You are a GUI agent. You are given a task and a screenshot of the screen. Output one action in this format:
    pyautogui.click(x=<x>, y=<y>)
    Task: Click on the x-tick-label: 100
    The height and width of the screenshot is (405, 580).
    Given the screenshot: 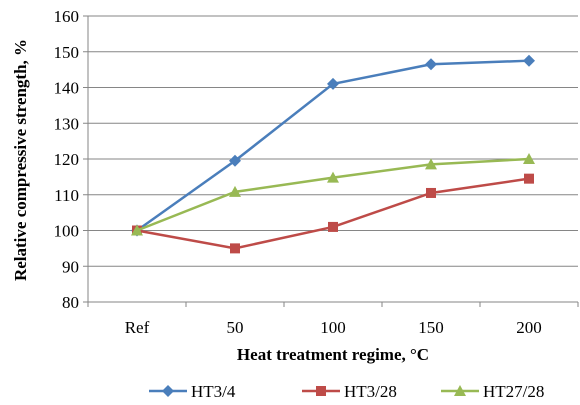 What is the action you would take?
    pyautogui.click(x=333, y=327)
    